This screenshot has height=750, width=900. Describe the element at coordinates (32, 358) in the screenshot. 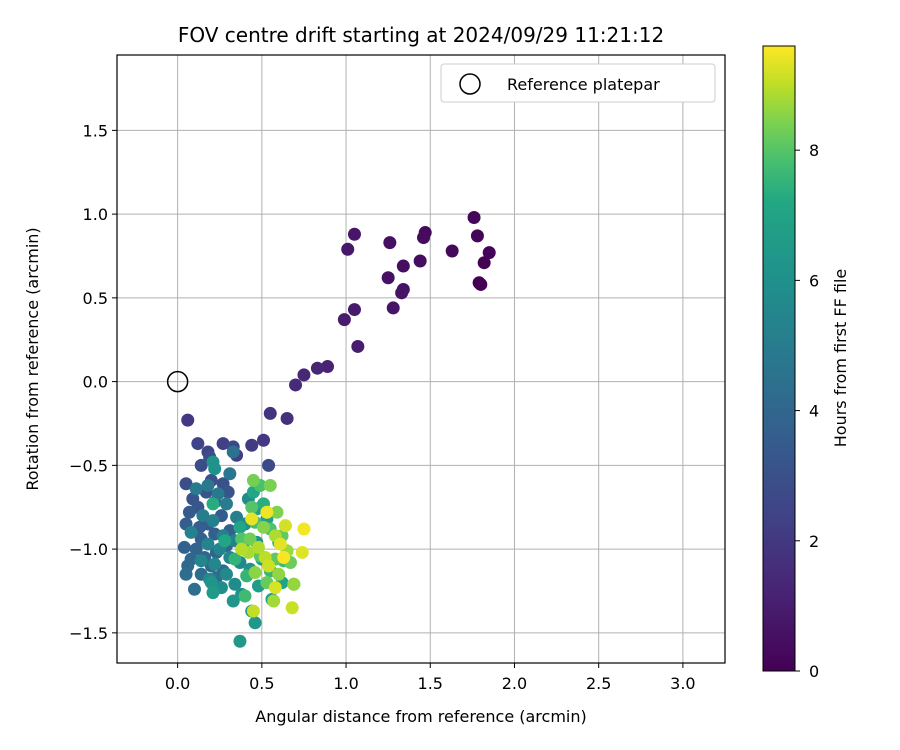

I see `y-axis-label: Rotation from reference (arcmin)` at that location.